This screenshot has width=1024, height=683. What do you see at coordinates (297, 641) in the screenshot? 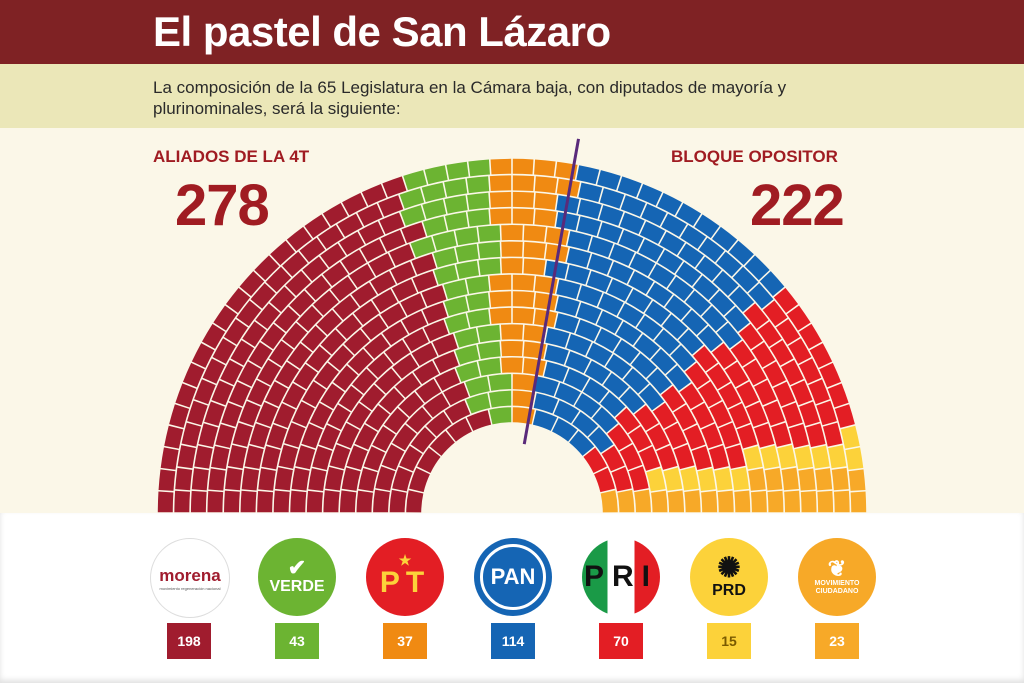
I see `verde-count: 43` at bounding box center [297, 641].